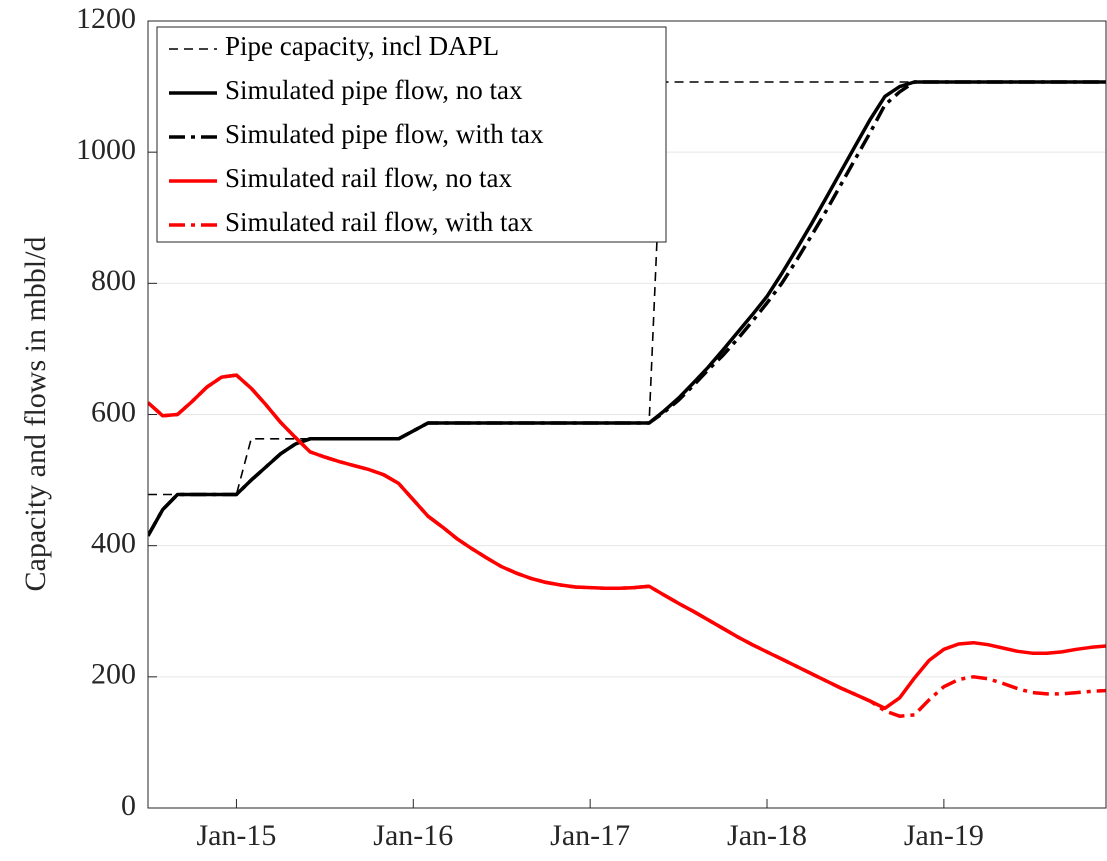  I want to click on legend-label: Simulated rail flow, no tax, so click(368, 178).